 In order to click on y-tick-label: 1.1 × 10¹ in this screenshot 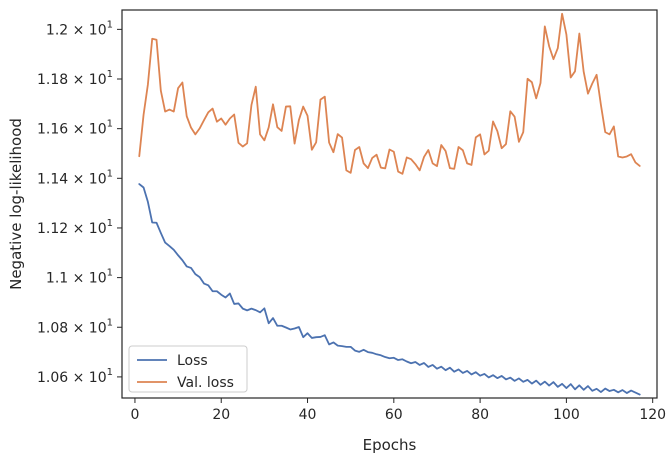, I will do `click(79, 277)`.